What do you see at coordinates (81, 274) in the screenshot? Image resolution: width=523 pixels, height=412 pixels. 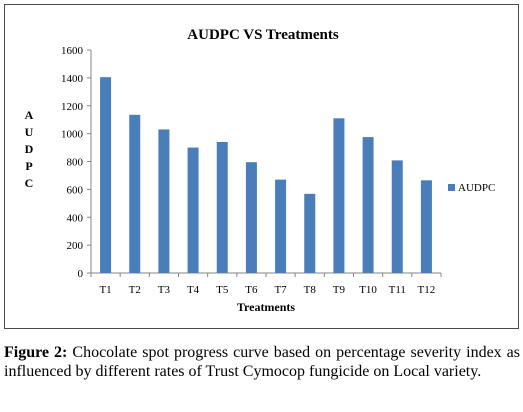 I see `y-tick-label: 0` at bounding box center [81, 274].